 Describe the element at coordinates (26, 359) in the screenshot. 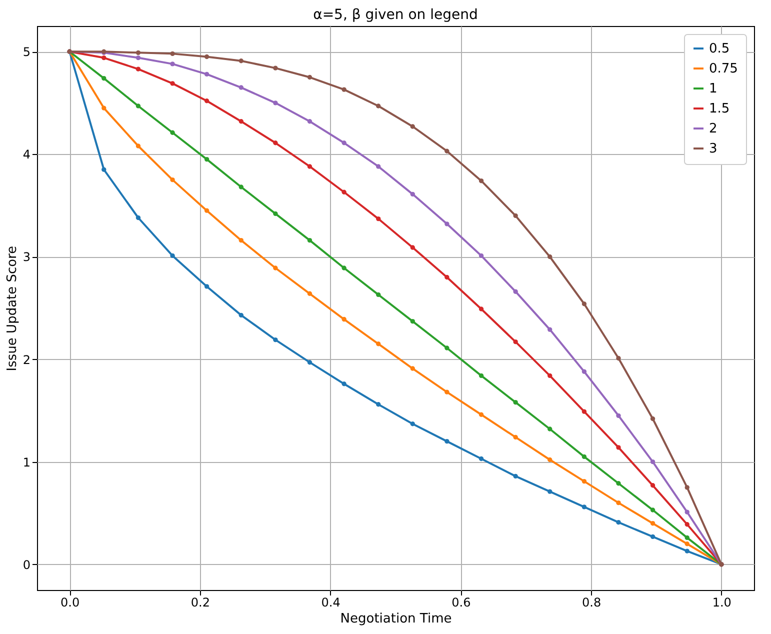

I see `y-tick-label: 2` at that location.